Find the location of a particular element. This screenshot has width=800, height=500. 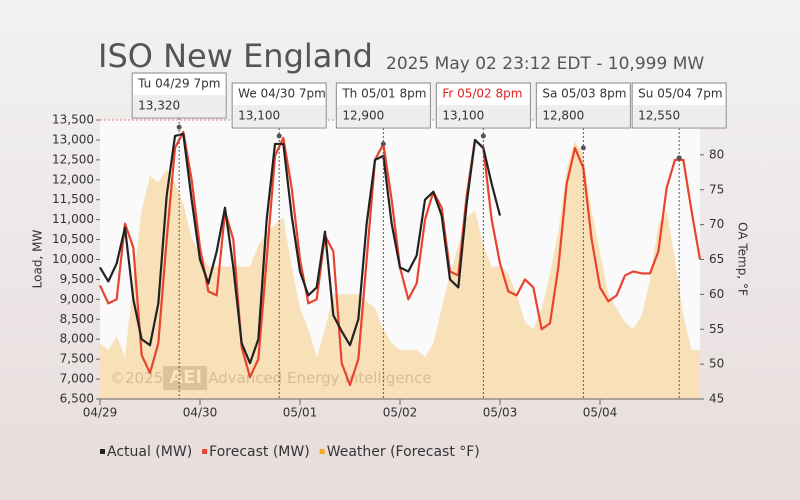

annotation-label: Fr 05/02 8pm is located at coordinates (482, 94).